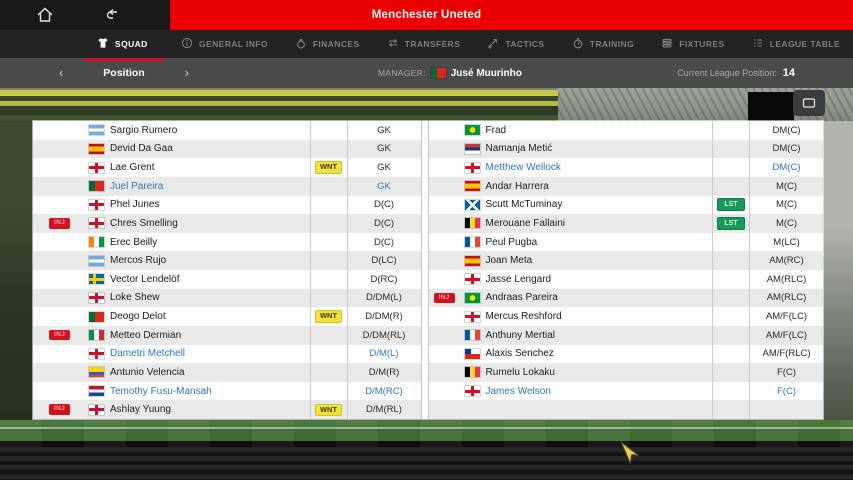 This screenshot has height=480, width=853. What do you see at coordinates (571, 354) in the screenshot?
I see `player-name-cell: Alaxis Senchez` at bounding box center [571, 354].